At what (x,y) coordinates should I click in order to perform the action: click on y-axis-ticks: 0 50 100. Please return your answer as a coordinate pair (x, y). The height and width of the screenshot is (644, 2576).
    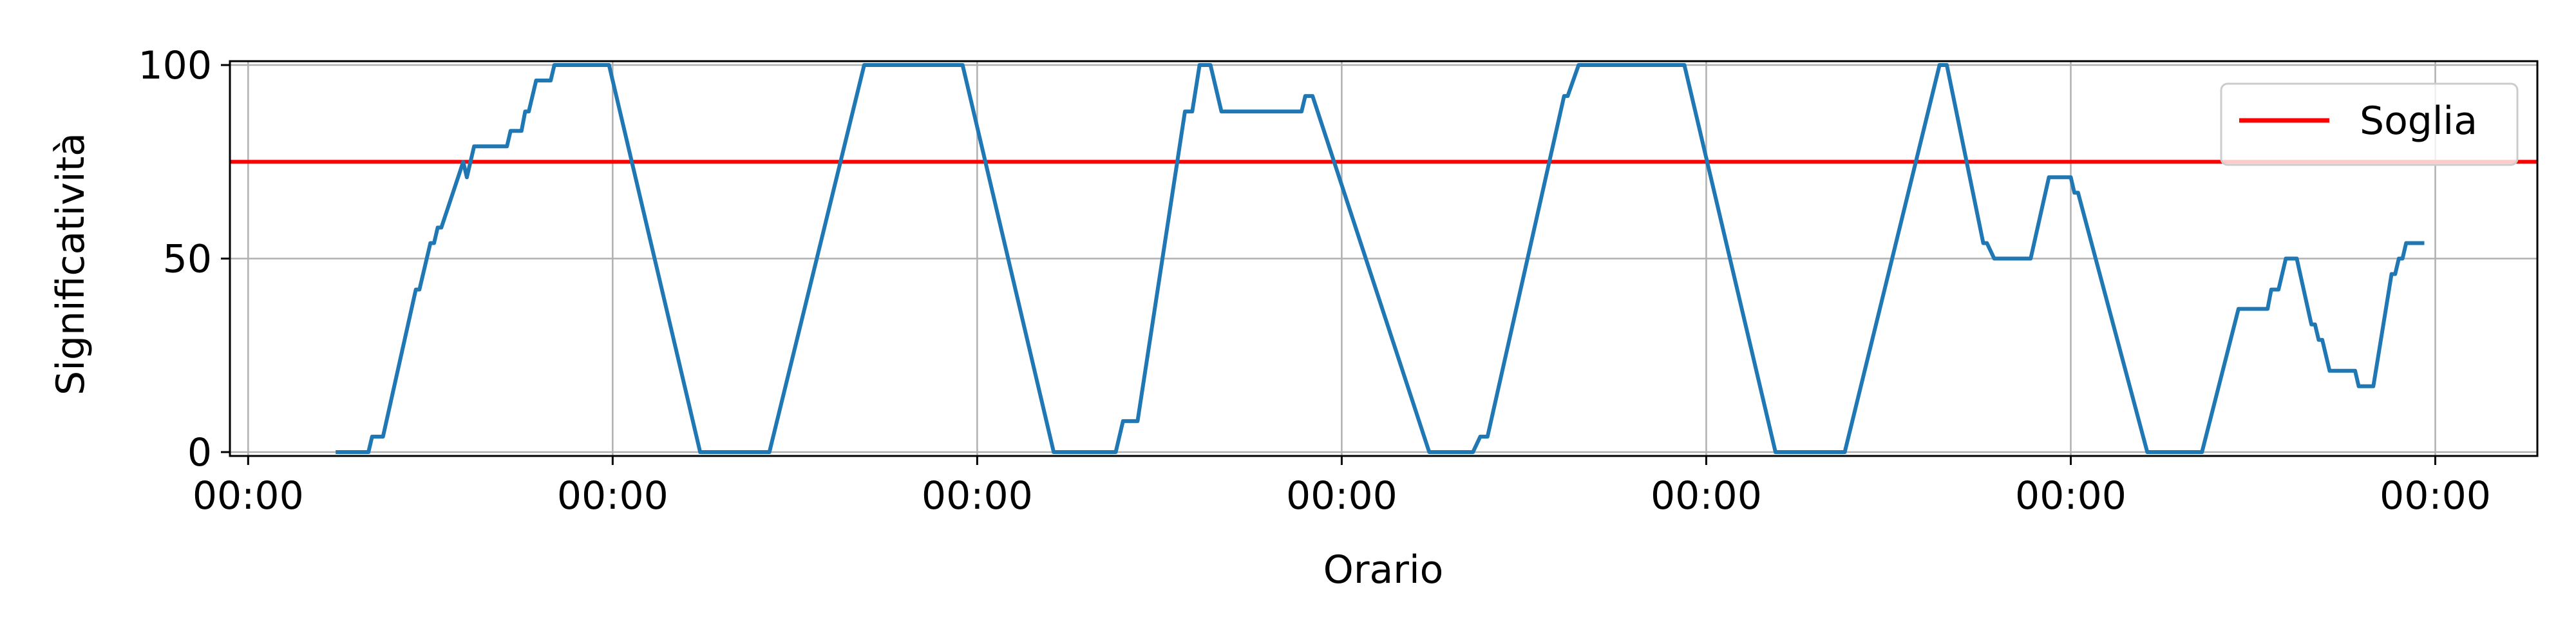
    Looking at the image, I should click on (184, 259).